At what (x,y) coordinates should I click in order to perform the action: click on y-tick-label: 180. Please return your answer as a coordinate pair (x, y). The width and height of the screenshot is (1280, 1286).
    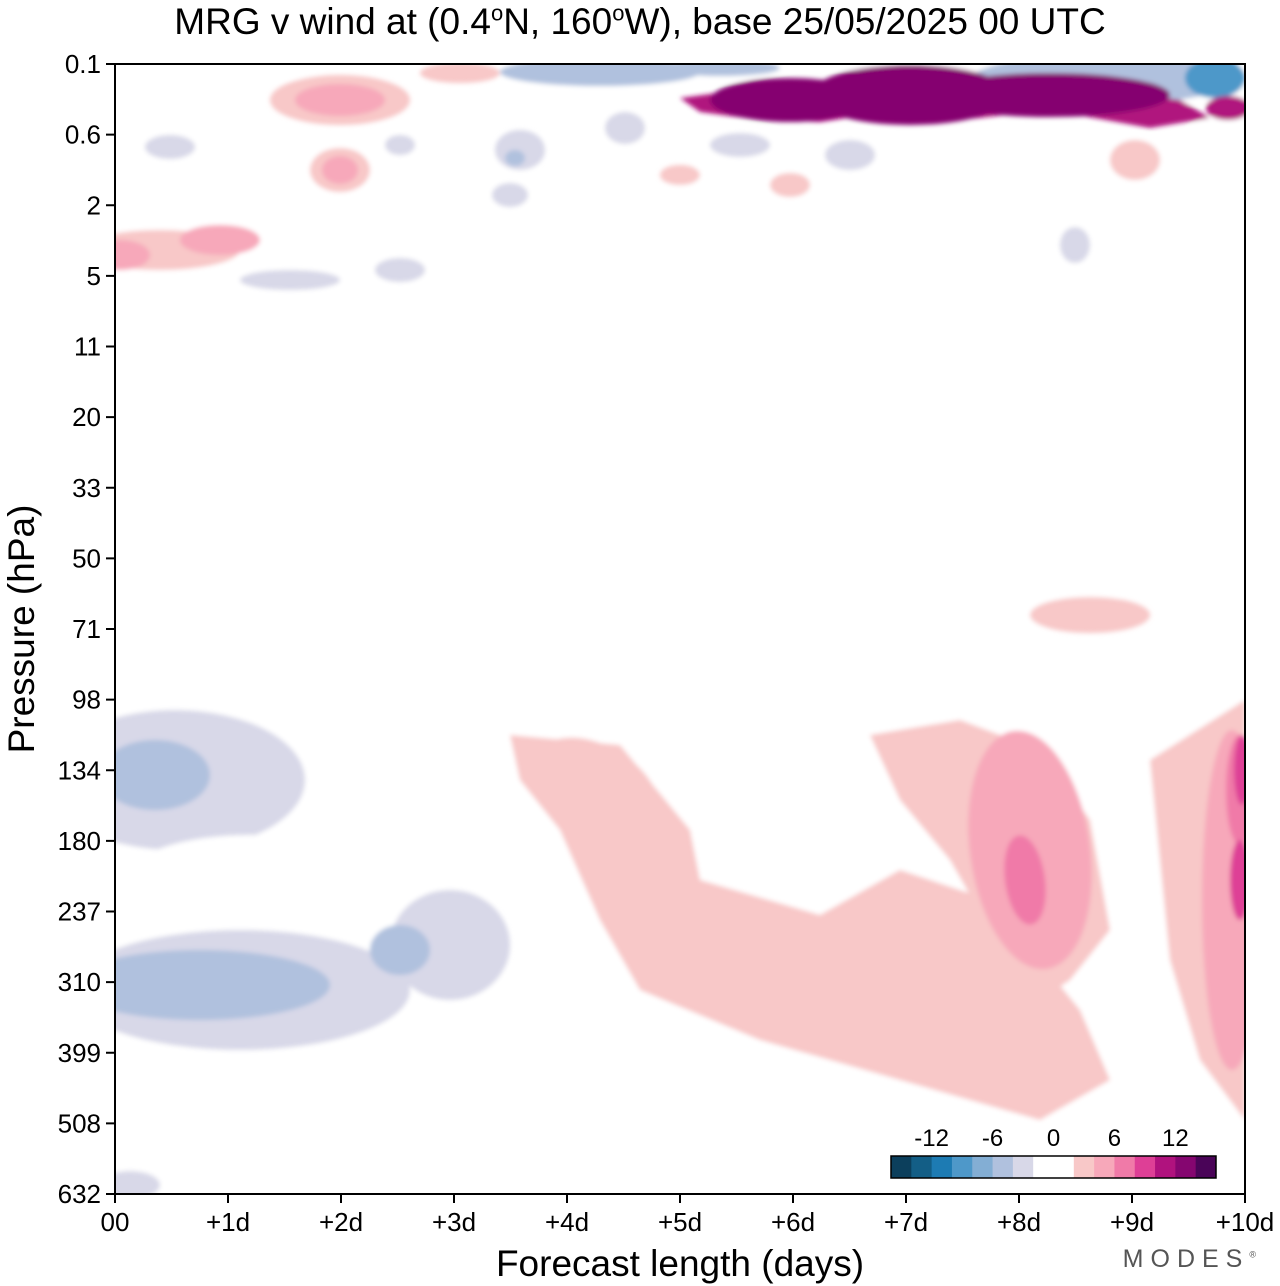
    Looking at the image, I should click on (79, 841).